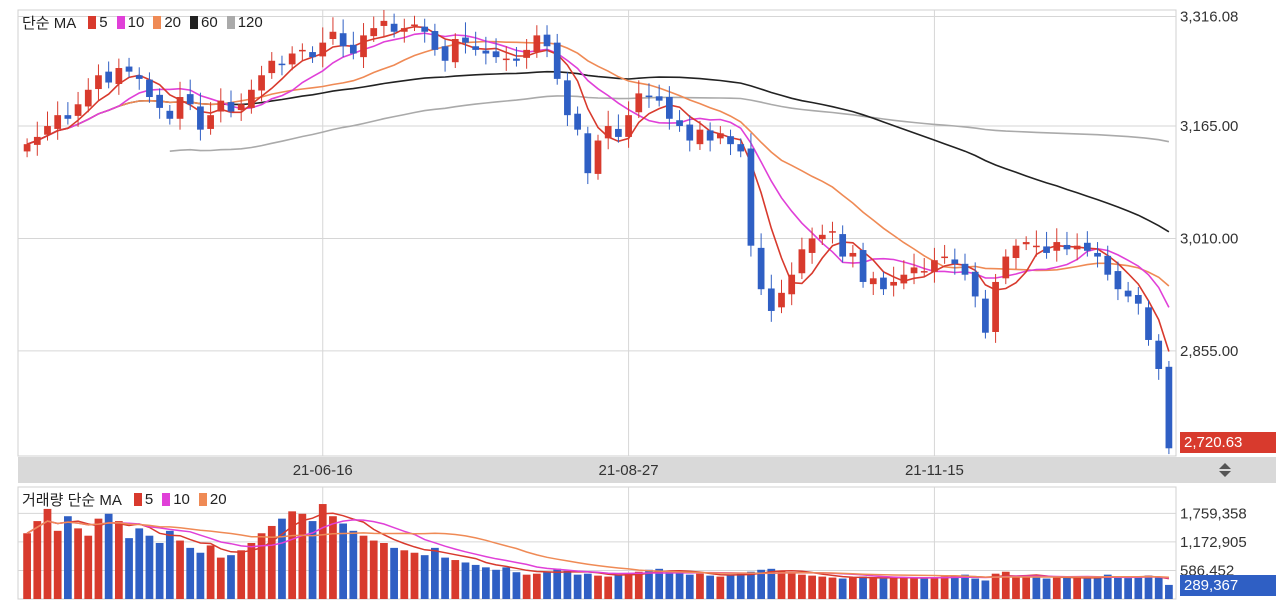 The height and width of the screenshot is (605, 1280). I want to click on date-tick-label: 21-08-27, so click(629, 470).